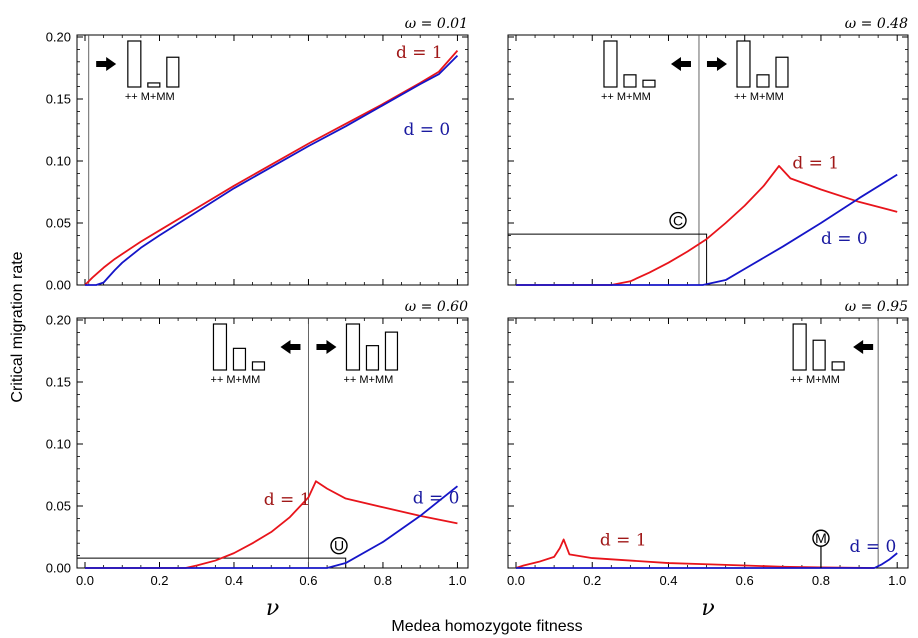  What do you see at coordinates (876, 24) in the screenshot?
I see `omega-label: ω = 0.48` at bounding box center [876, 24].